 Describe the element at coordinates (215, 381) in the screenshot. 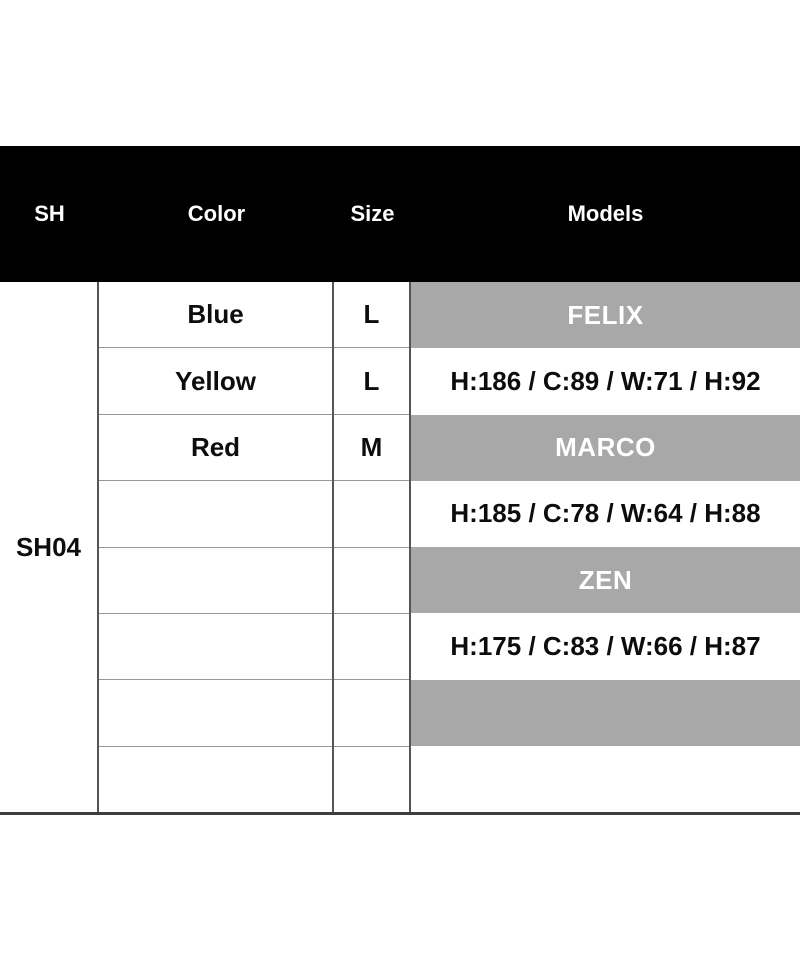

I see `color-cell: Yellow` at that location.